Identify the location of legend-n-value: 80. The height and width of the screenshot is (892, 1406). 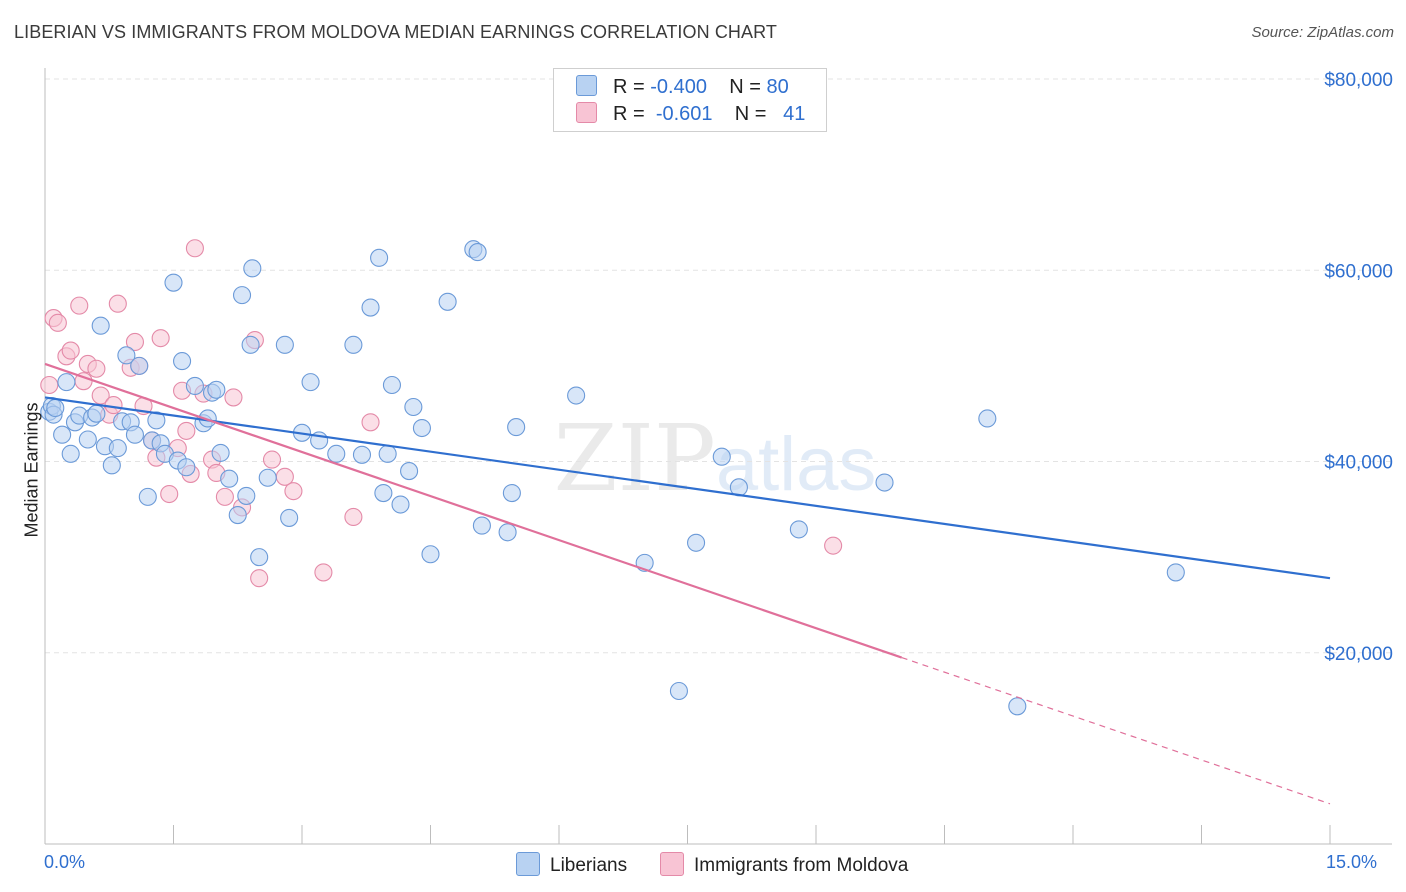
(777, 87).